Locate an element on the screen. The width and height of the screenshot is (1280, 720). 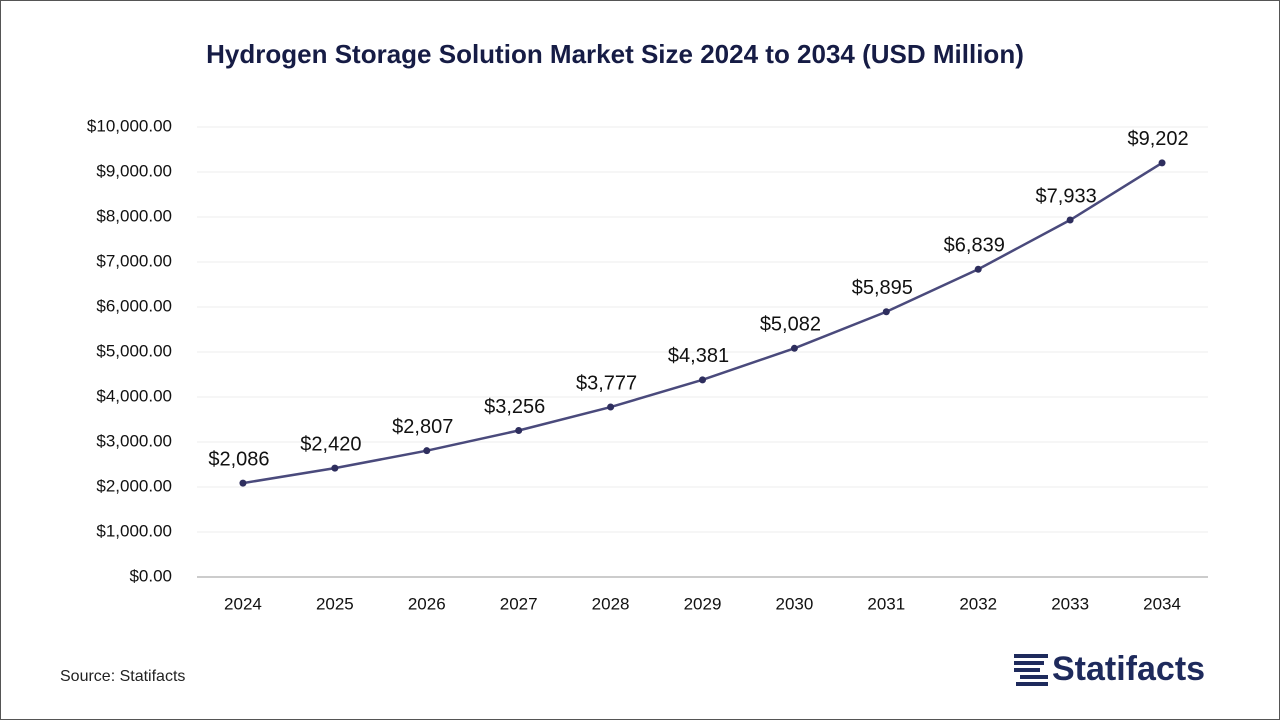
data-label: $2,086 is located at coordinates (238, 459).